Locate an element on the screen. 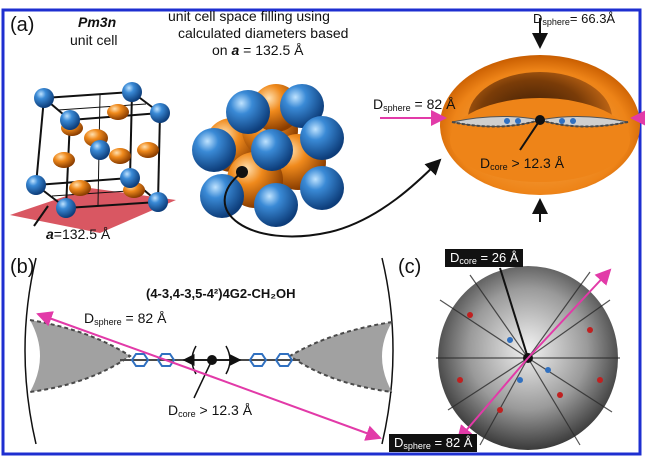 This screenshot has height=457, width=645. molecule-formula: (4-3,4-3,5-4²)4G2-CH₂OH is located at coordinates (221, 293).